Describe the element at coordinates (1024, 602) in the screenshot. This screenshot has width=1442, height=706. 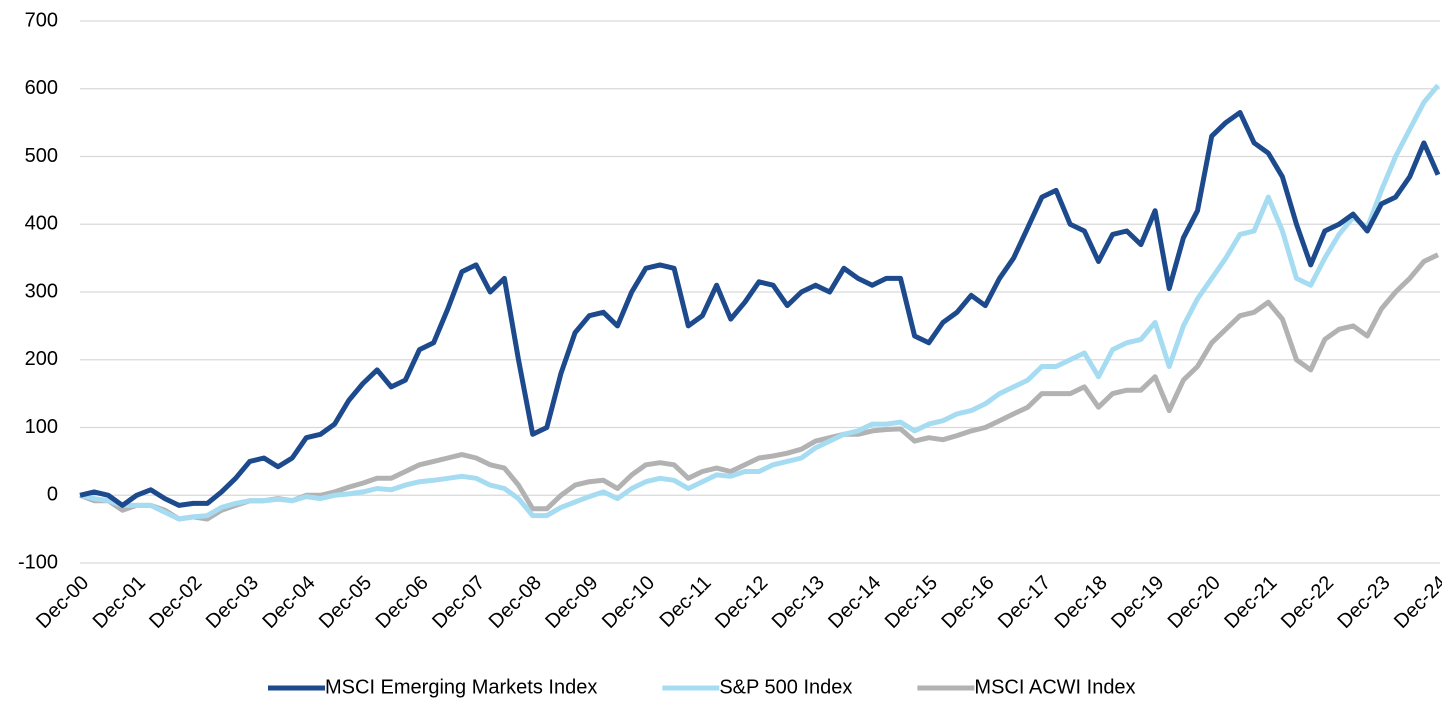
I see `x-tick-label: Dec-17` at that location.